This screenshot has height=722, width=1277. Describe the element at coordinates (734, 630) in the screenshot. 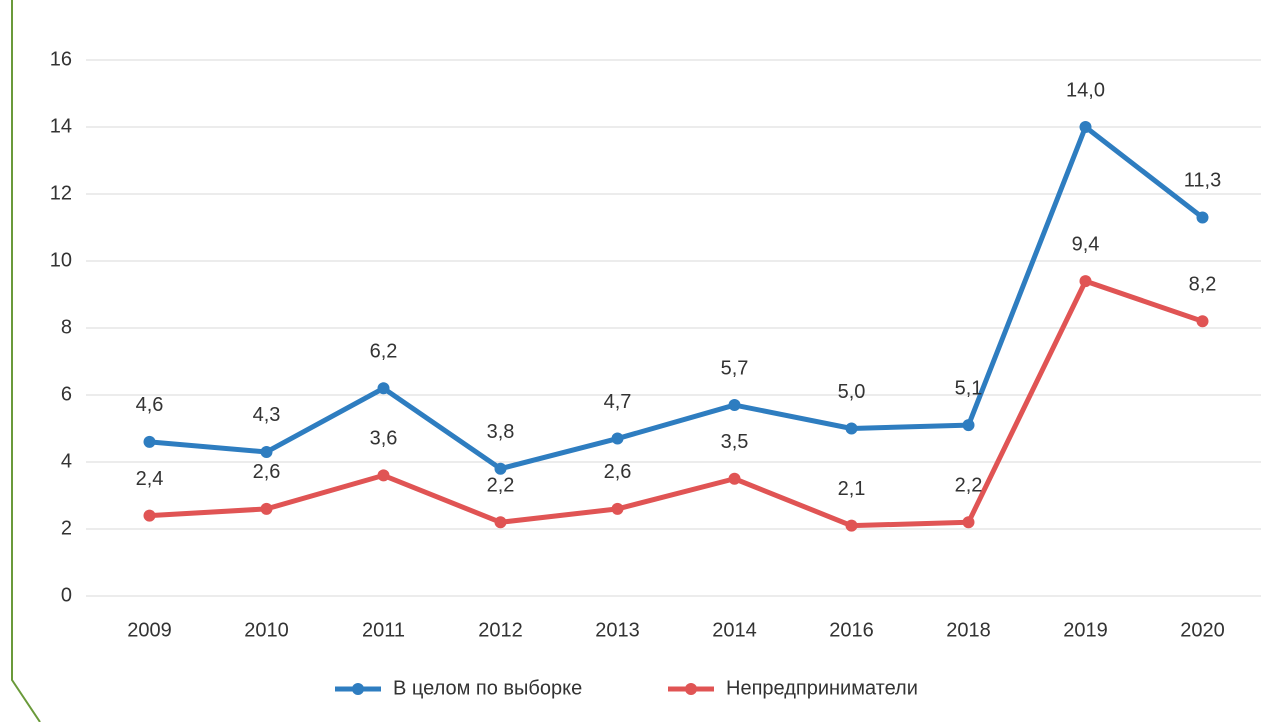

I see `x-tick-label: 2014` at that location.